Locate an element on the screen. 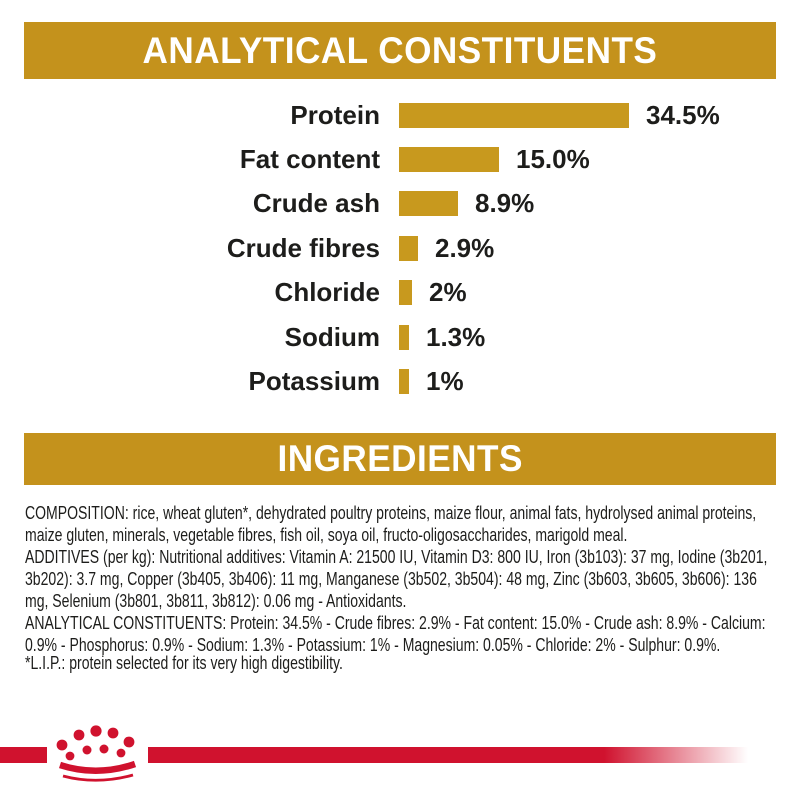 The height and width of the screenshot is (800, 800). nutrient-label: Fat content is located at coordinates (309, 159).